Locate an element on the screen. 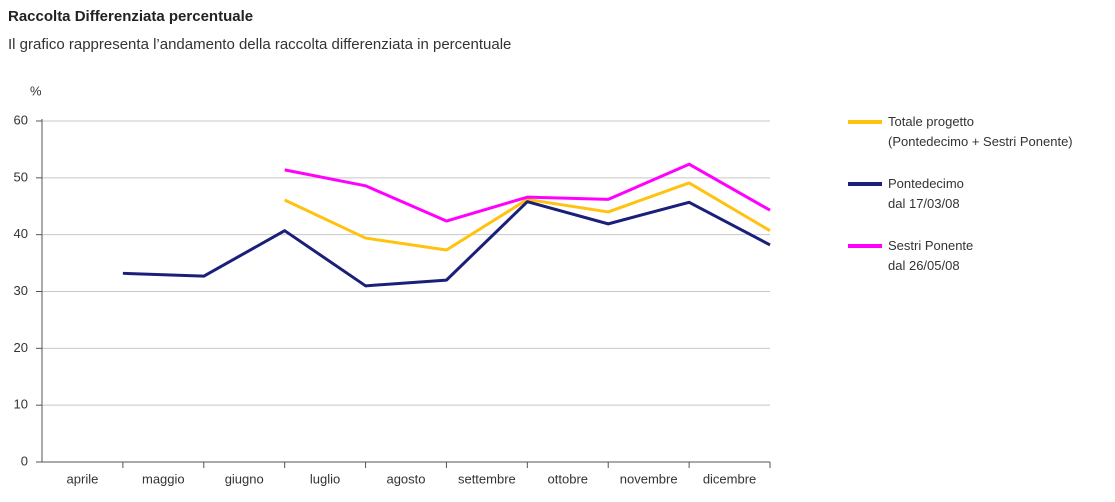 This screenshot has height=502, width=1115. x-tick-label: novembre is located at coordinates (649, 478).